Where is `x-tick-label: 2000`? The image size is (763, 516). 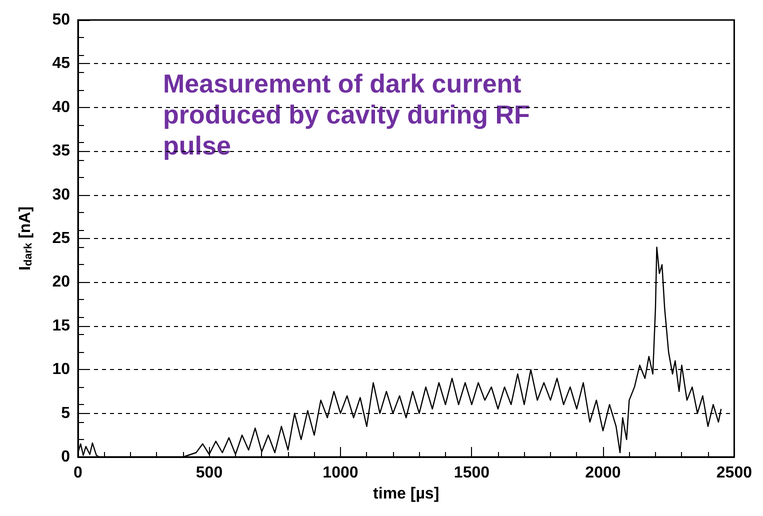 x-tick-label: 2000 is located at coordinates (603, 473).